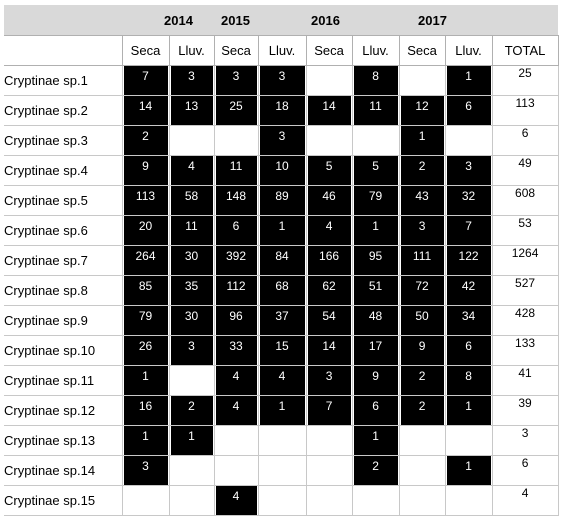  I want to click on count-value: 32, so click(468, 200).